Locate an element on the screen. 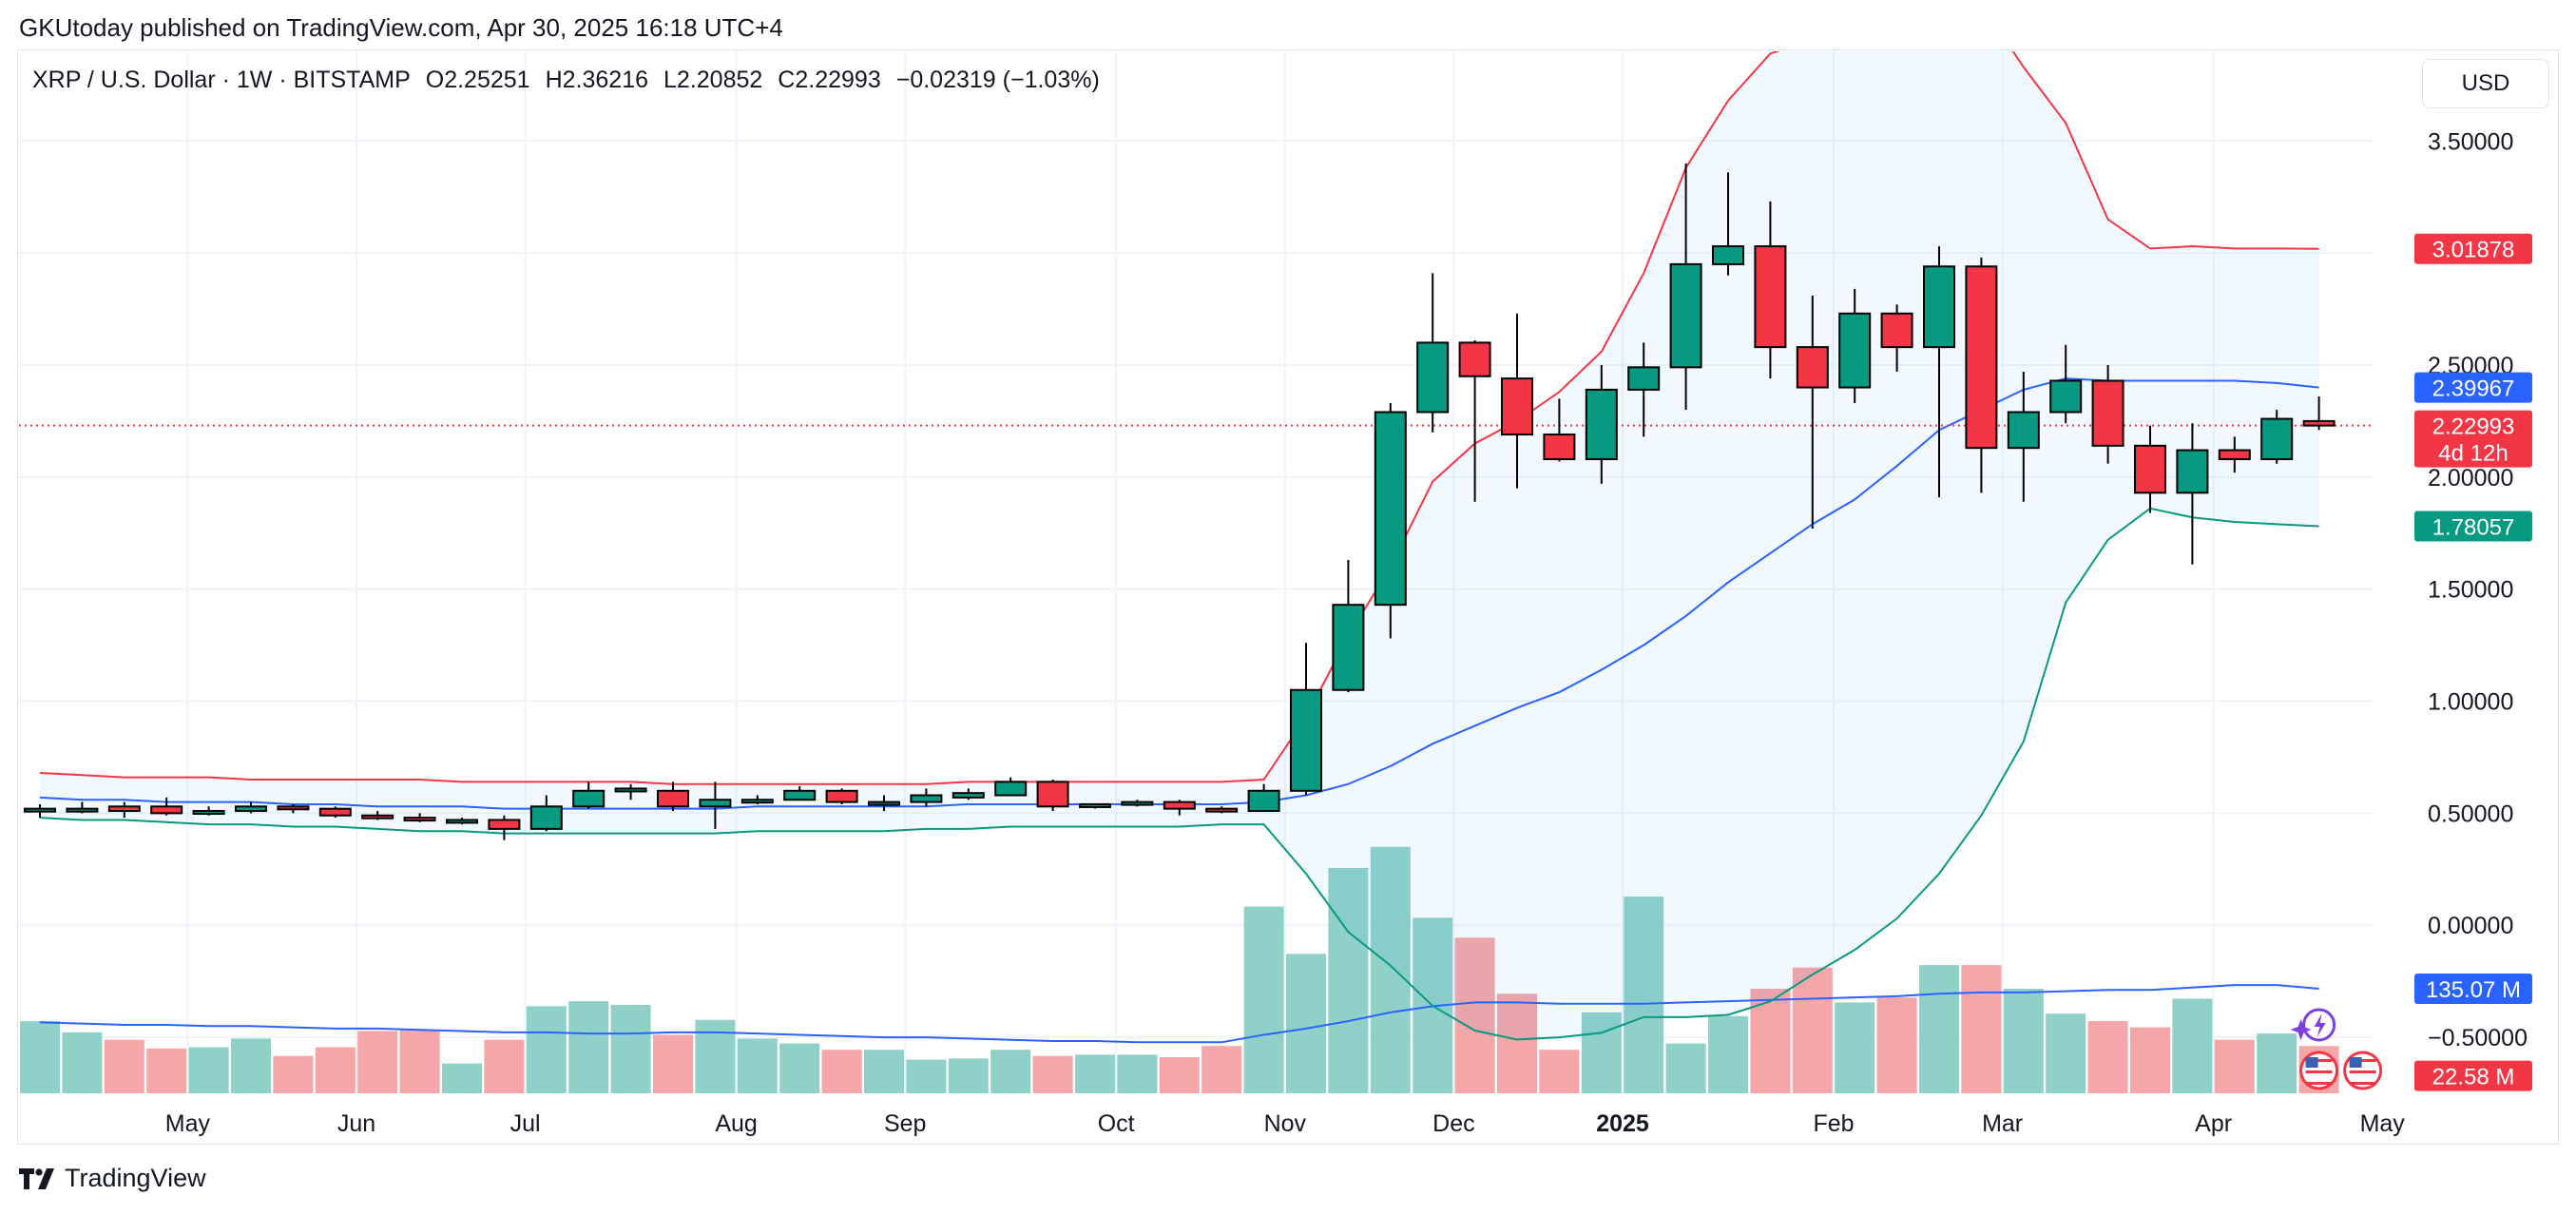  currency-button: USD is located at coordinates (2485, 83).